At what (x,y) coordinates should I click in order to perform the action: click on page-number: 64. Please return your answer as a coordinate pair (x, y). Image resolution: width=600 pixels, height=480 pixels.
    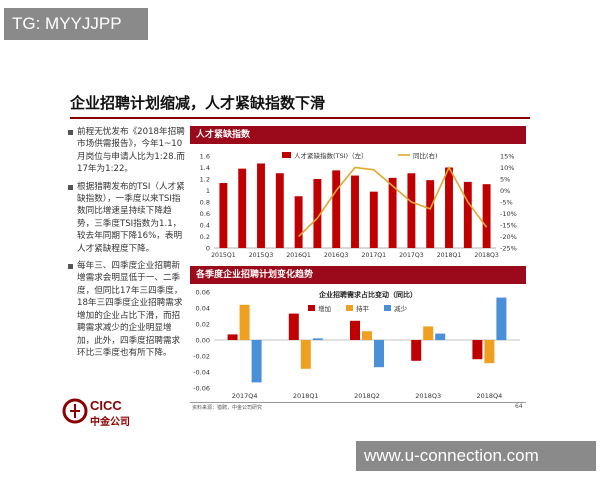
    Looking at the image, I should click on (519, 406).